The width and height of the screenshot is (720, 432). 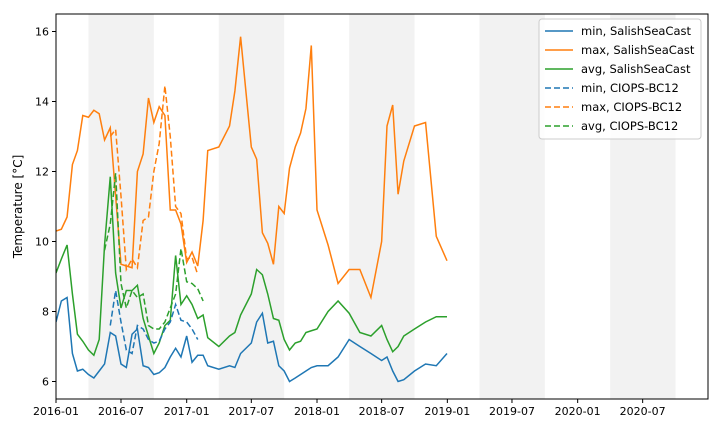 I want to click on x-tick-label: 2017-01, so click(x=187, y=411).